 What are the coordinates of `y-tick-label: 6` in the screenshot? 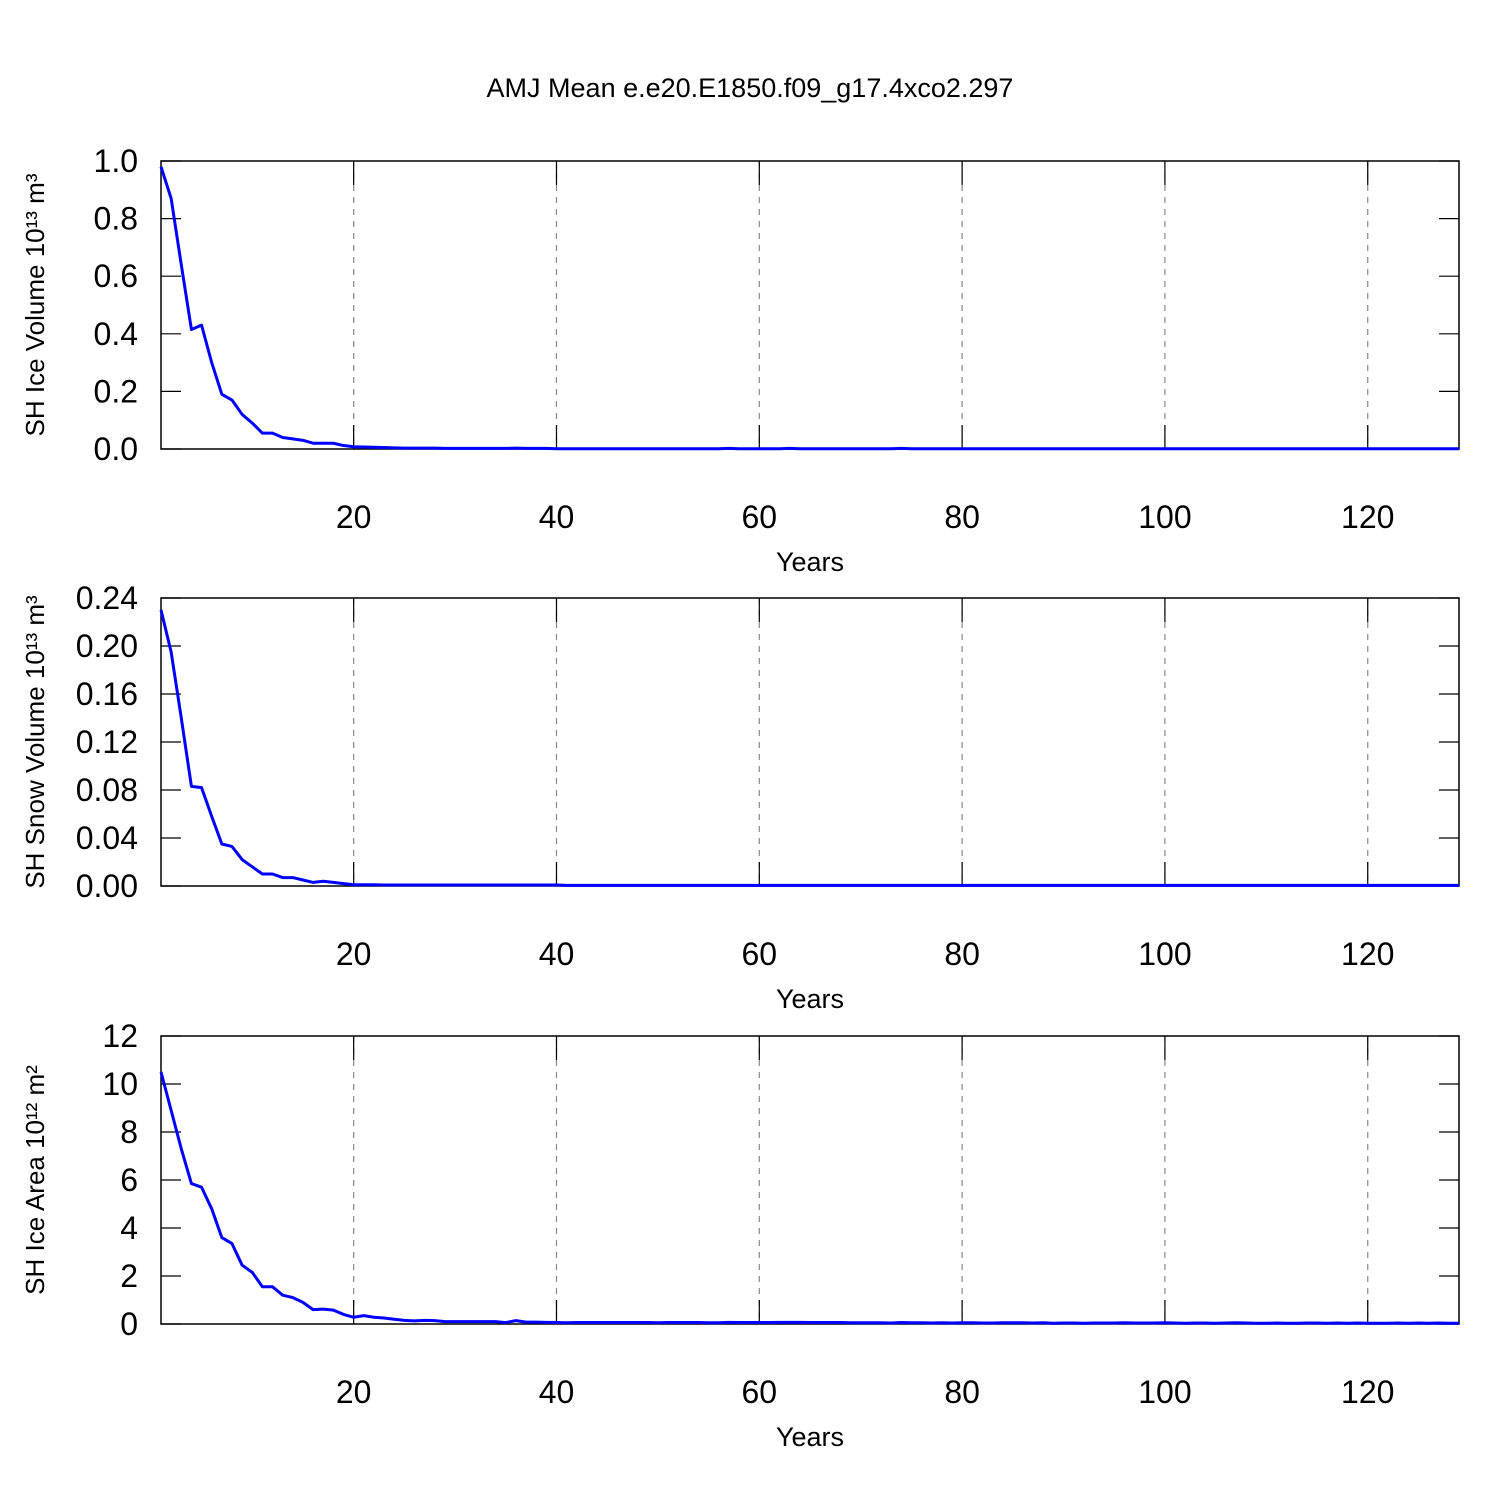 It's located at (129, 1180).